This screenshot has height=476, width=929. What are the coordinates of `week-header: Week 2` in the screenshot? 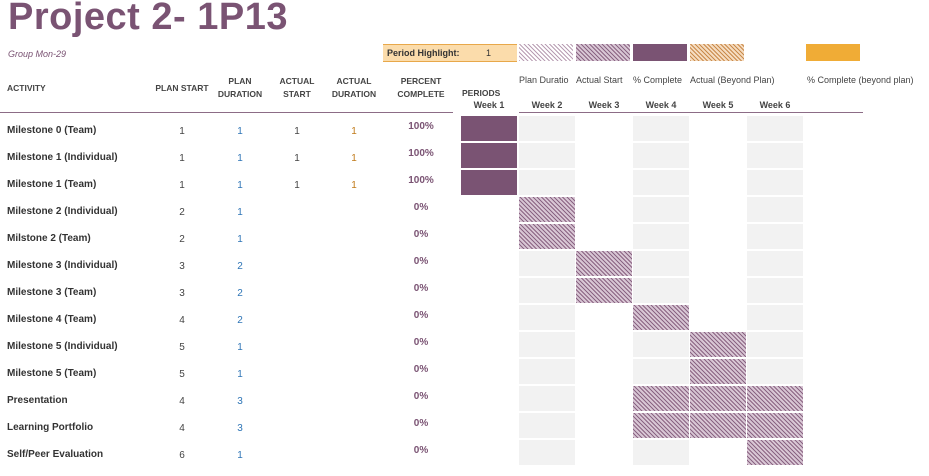 It's located at (547, 105).